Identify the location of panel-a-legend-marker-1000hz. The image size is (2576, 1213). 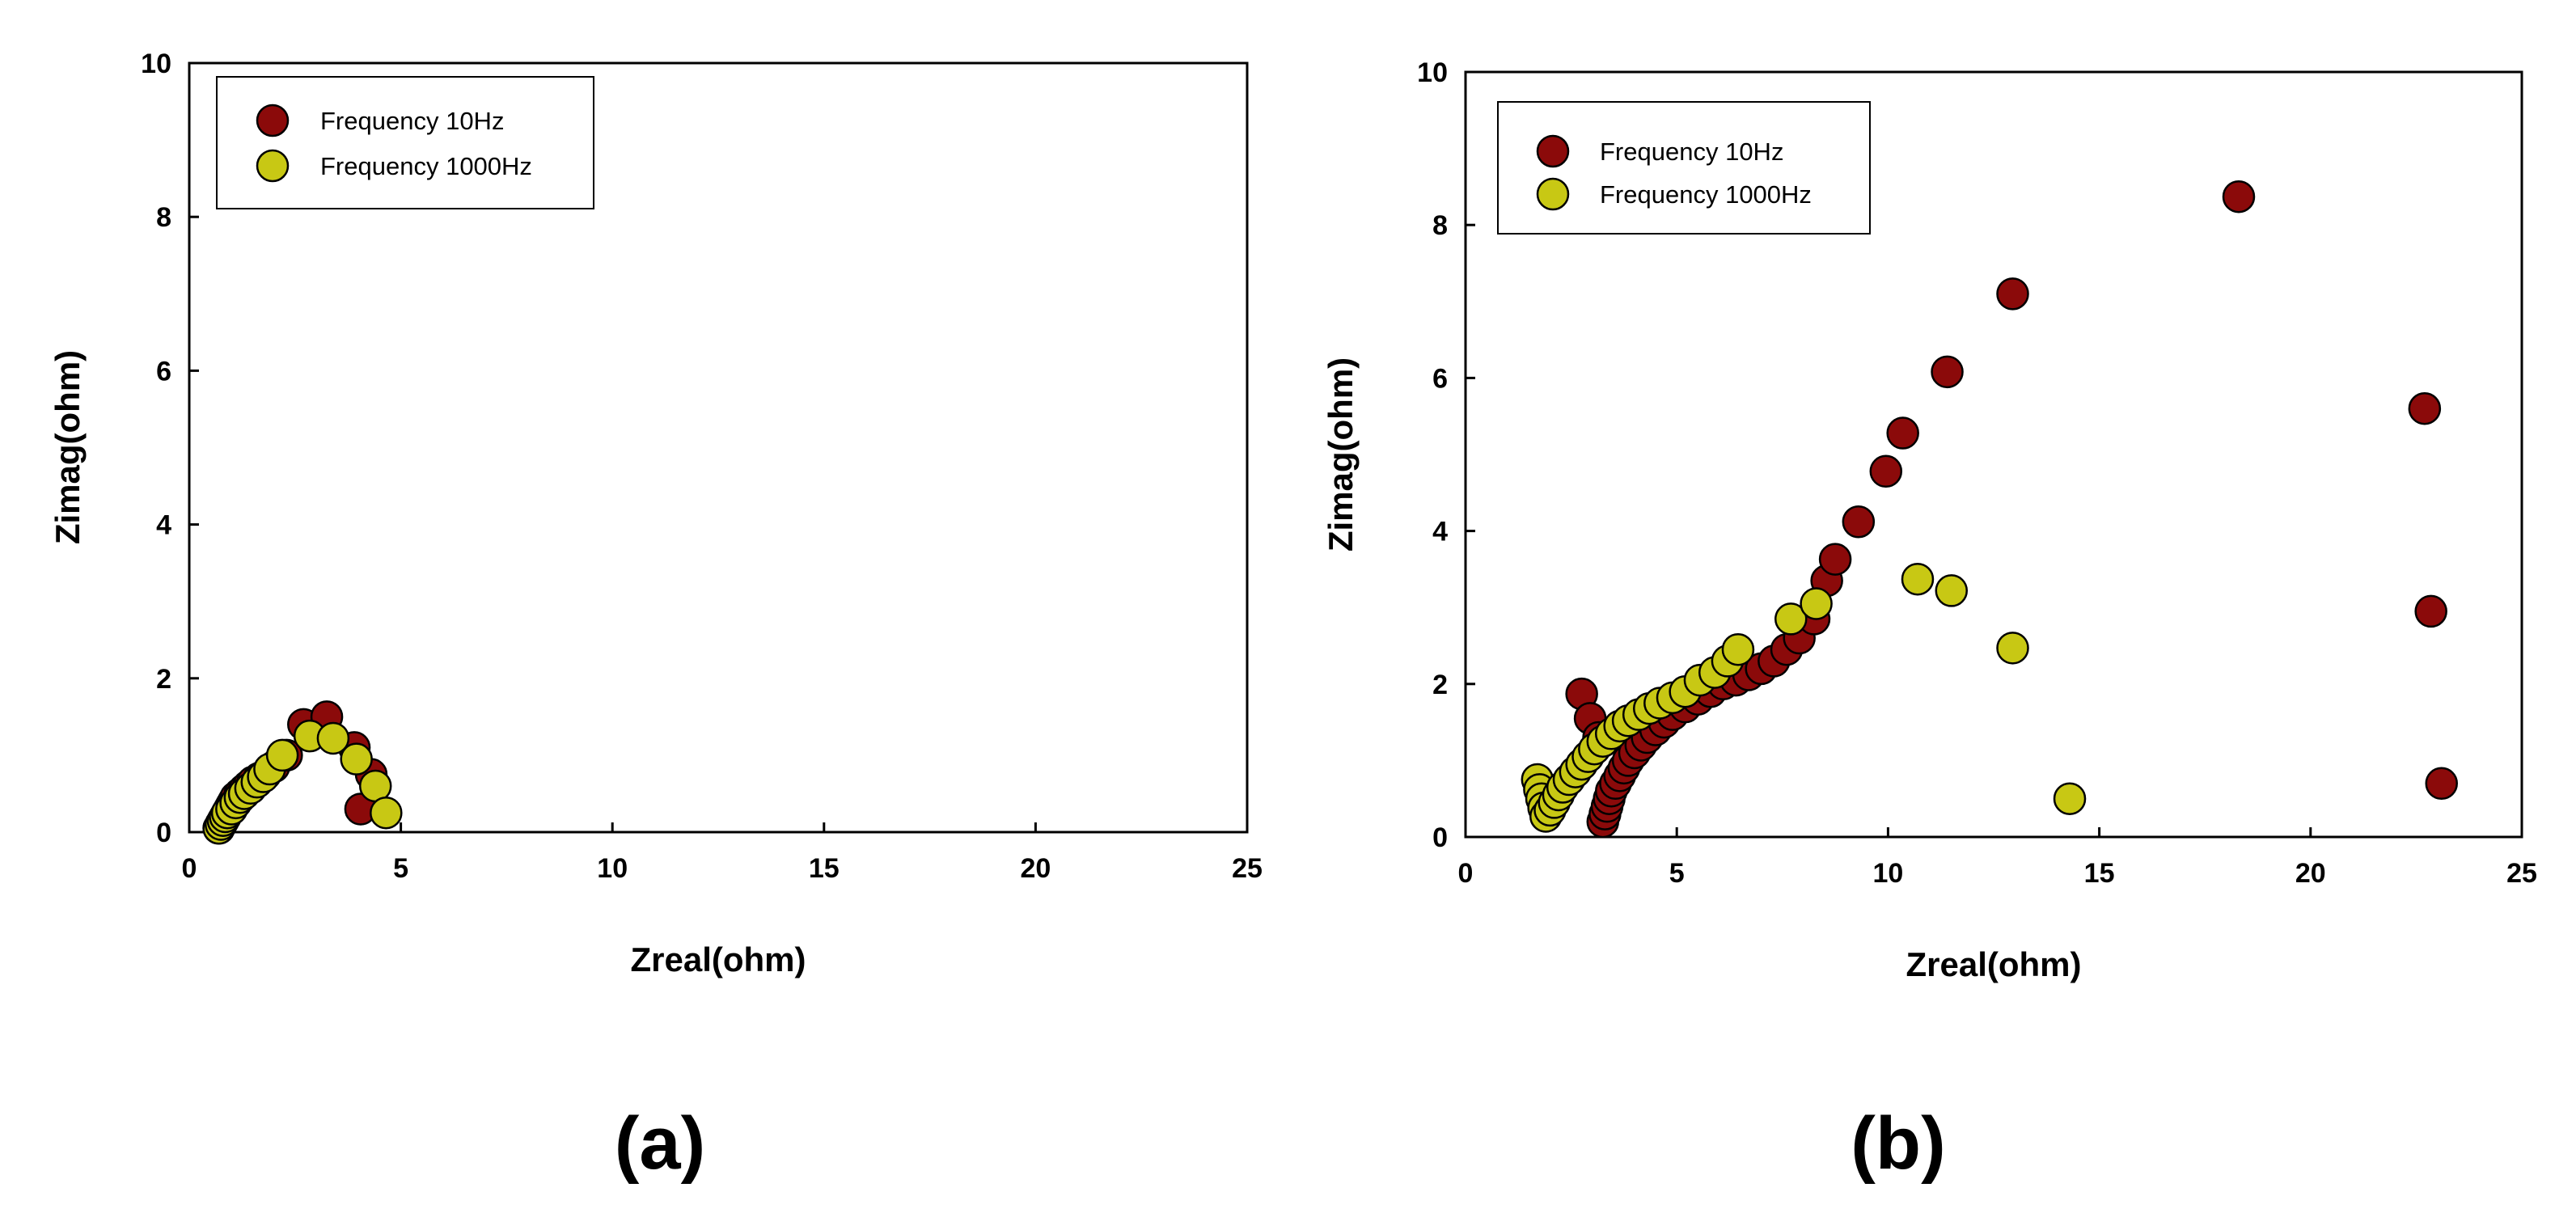
(273, 166).